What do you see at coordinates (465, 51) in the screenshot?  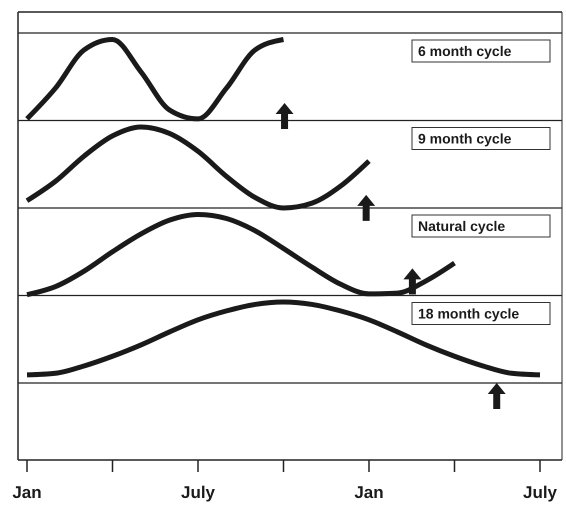 I see `text: 6 month cycle` at bounding box center [465, 51].